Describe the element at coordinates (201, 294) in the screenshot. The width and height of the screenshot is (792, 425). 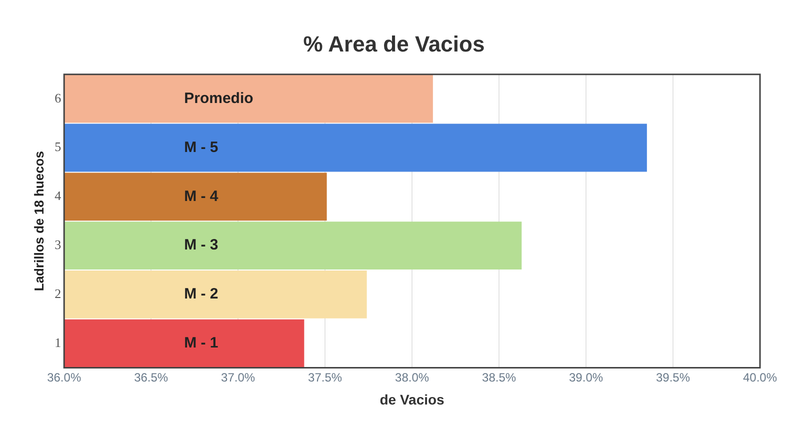
I see `annotation: M - 2` at that location.